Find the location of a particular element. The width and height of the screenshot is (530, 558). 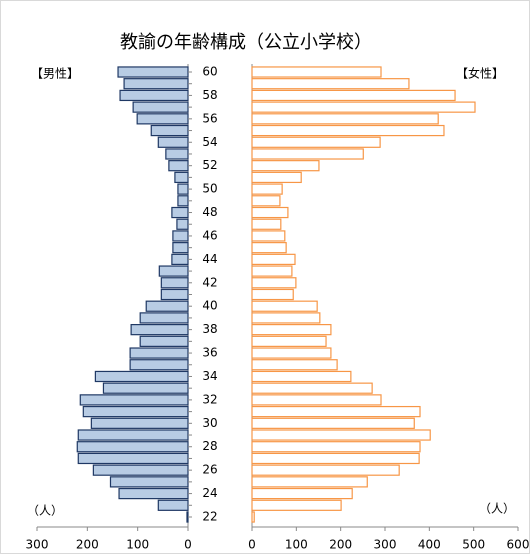

x-tick-label: 400 is located at coordinates (429, 545).